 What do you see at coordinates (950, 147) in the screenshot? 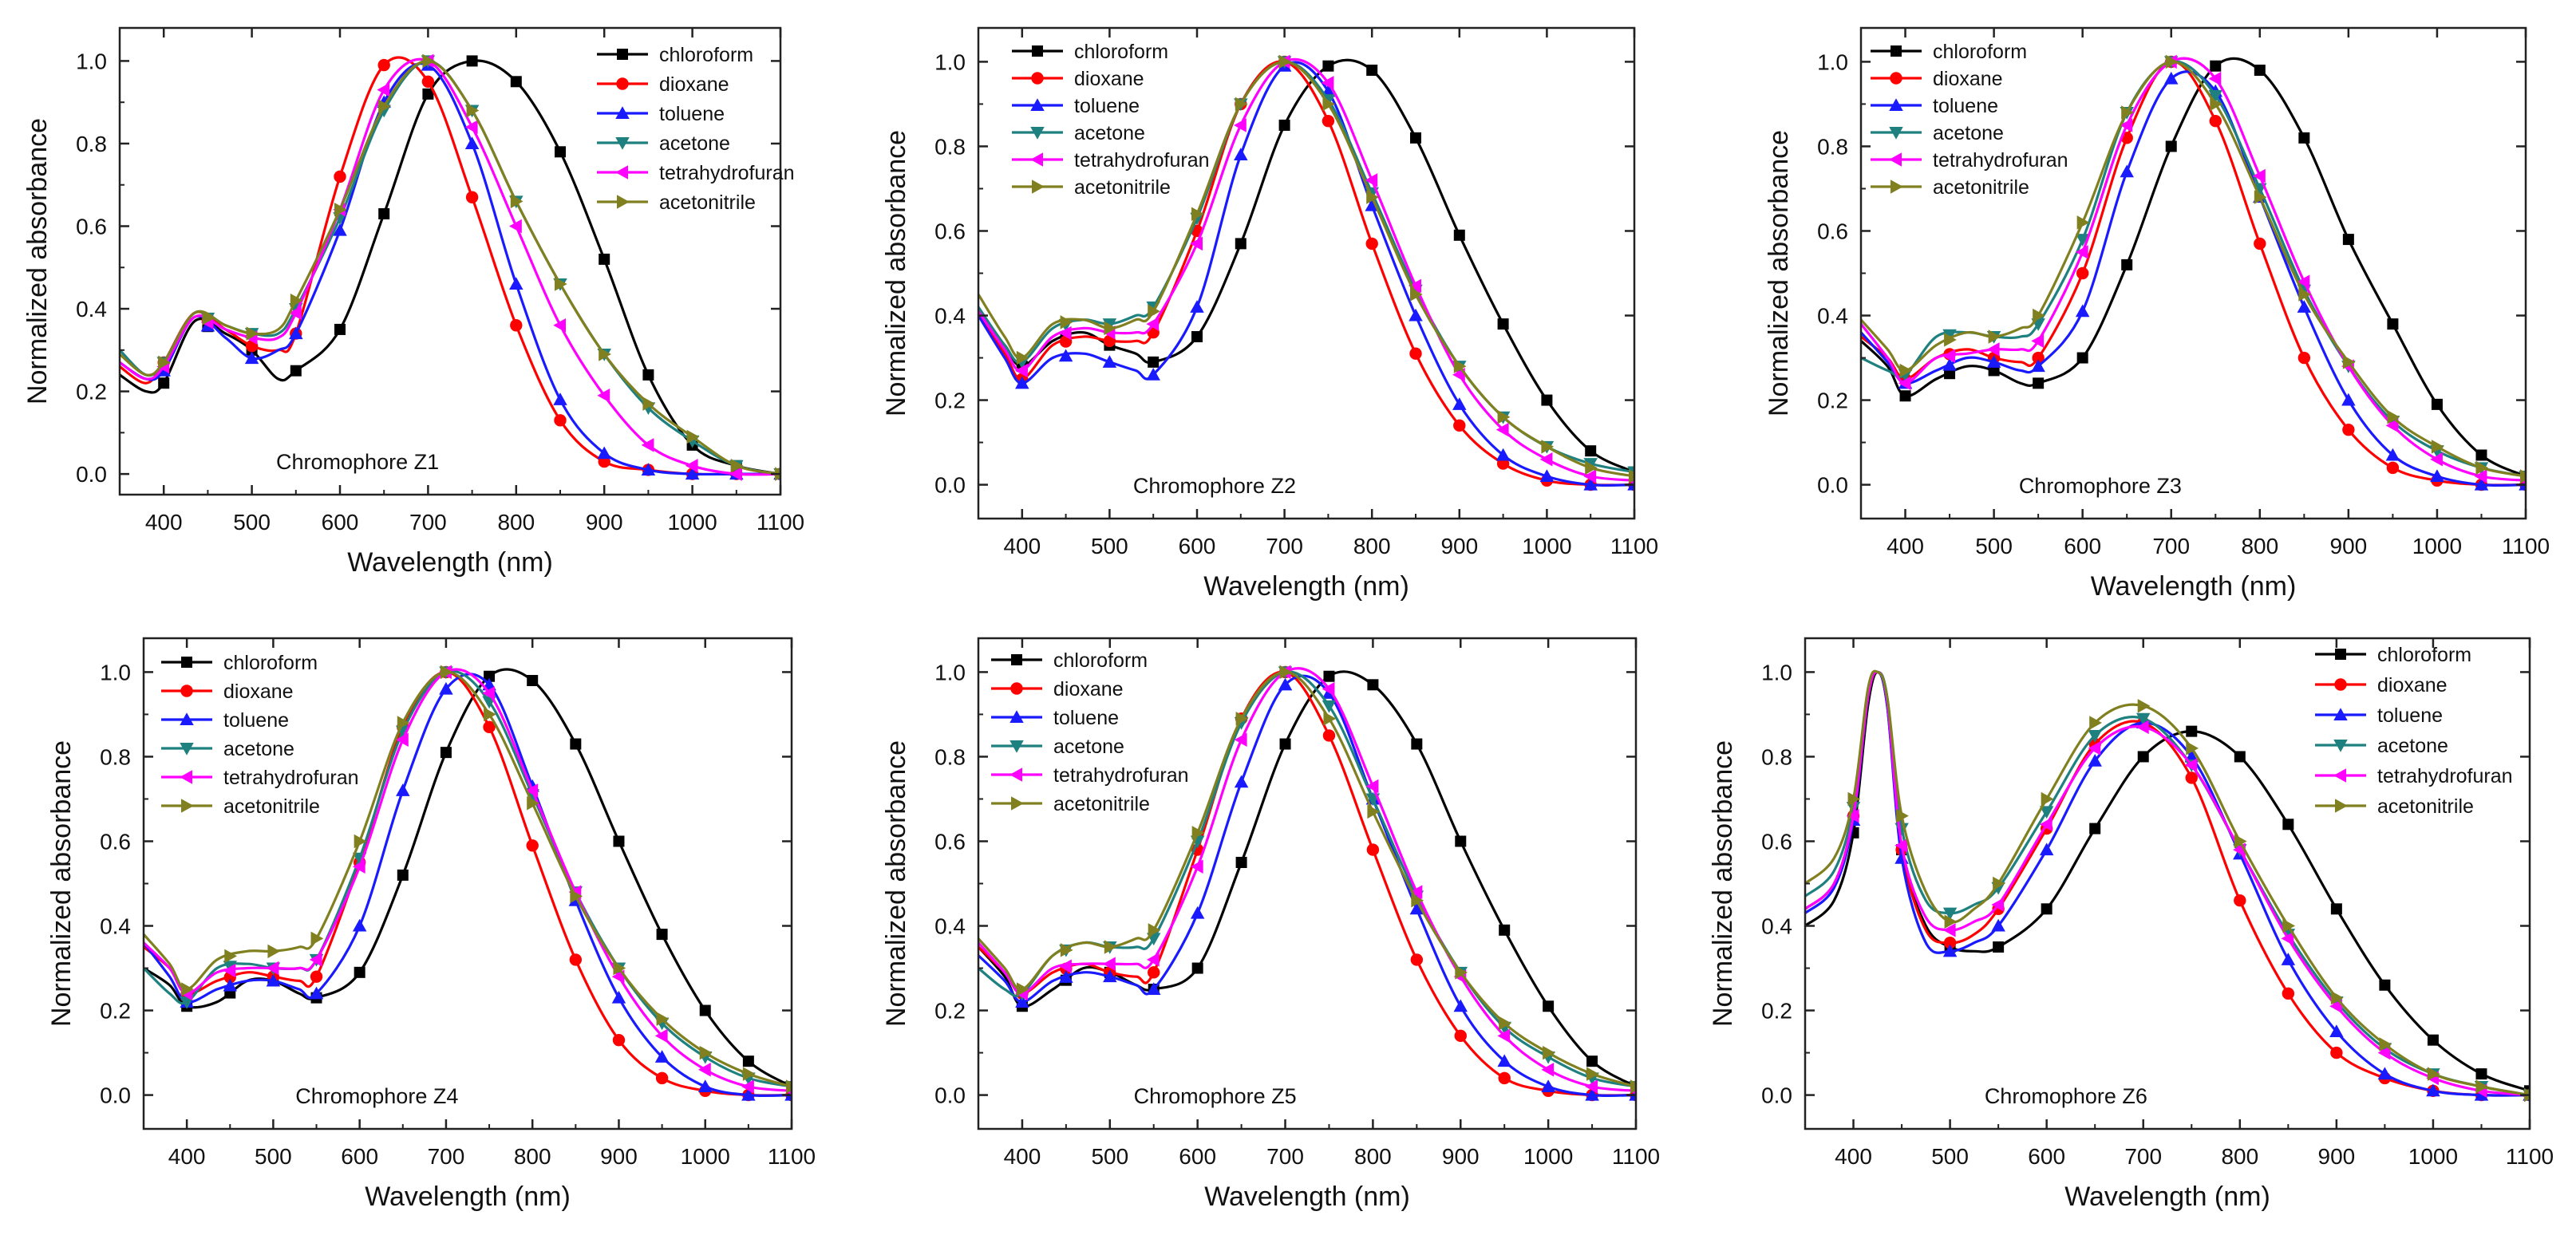
I see `y-tick-label: 0.8` at bounding box center [950, 147].